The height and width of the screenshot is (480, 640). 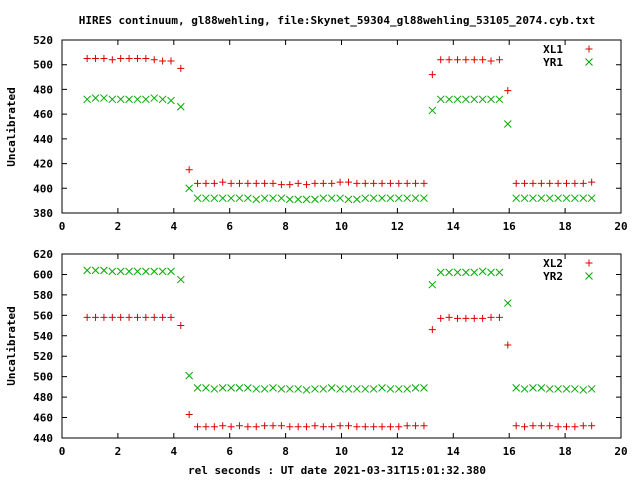 I want to click on x-tick-label: 10, so click(x=341, y=451).